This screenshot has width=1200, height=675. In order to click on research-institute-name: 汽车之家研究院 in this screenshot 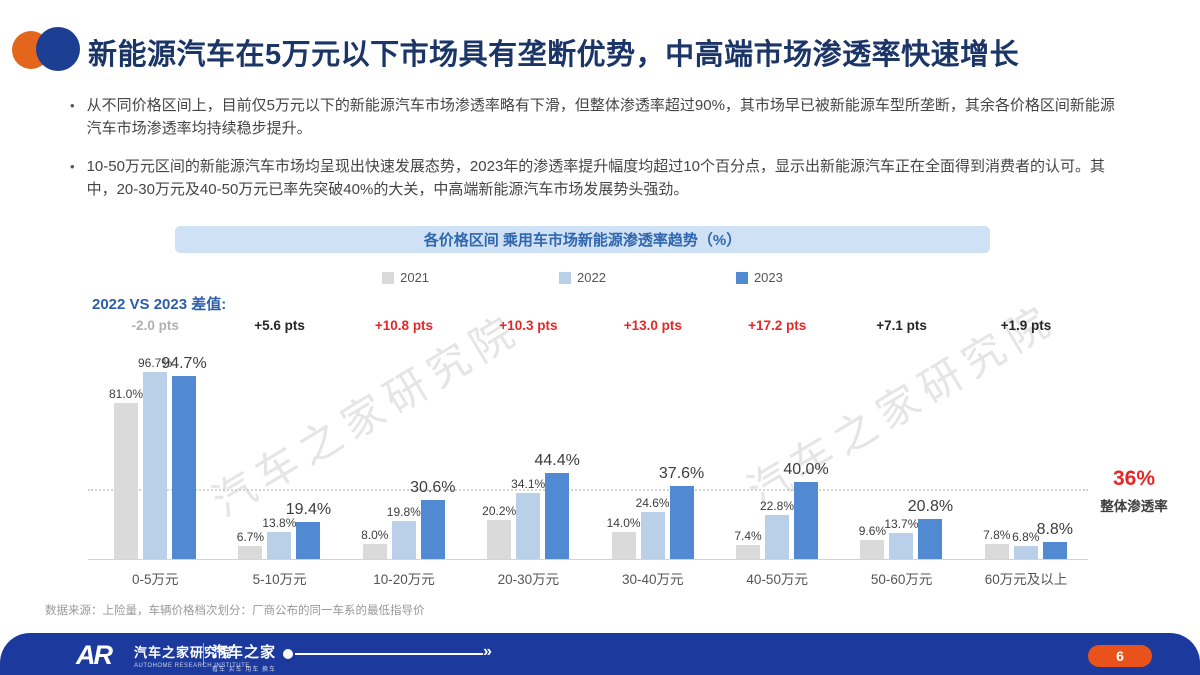, I will do `click(183, 652)`.